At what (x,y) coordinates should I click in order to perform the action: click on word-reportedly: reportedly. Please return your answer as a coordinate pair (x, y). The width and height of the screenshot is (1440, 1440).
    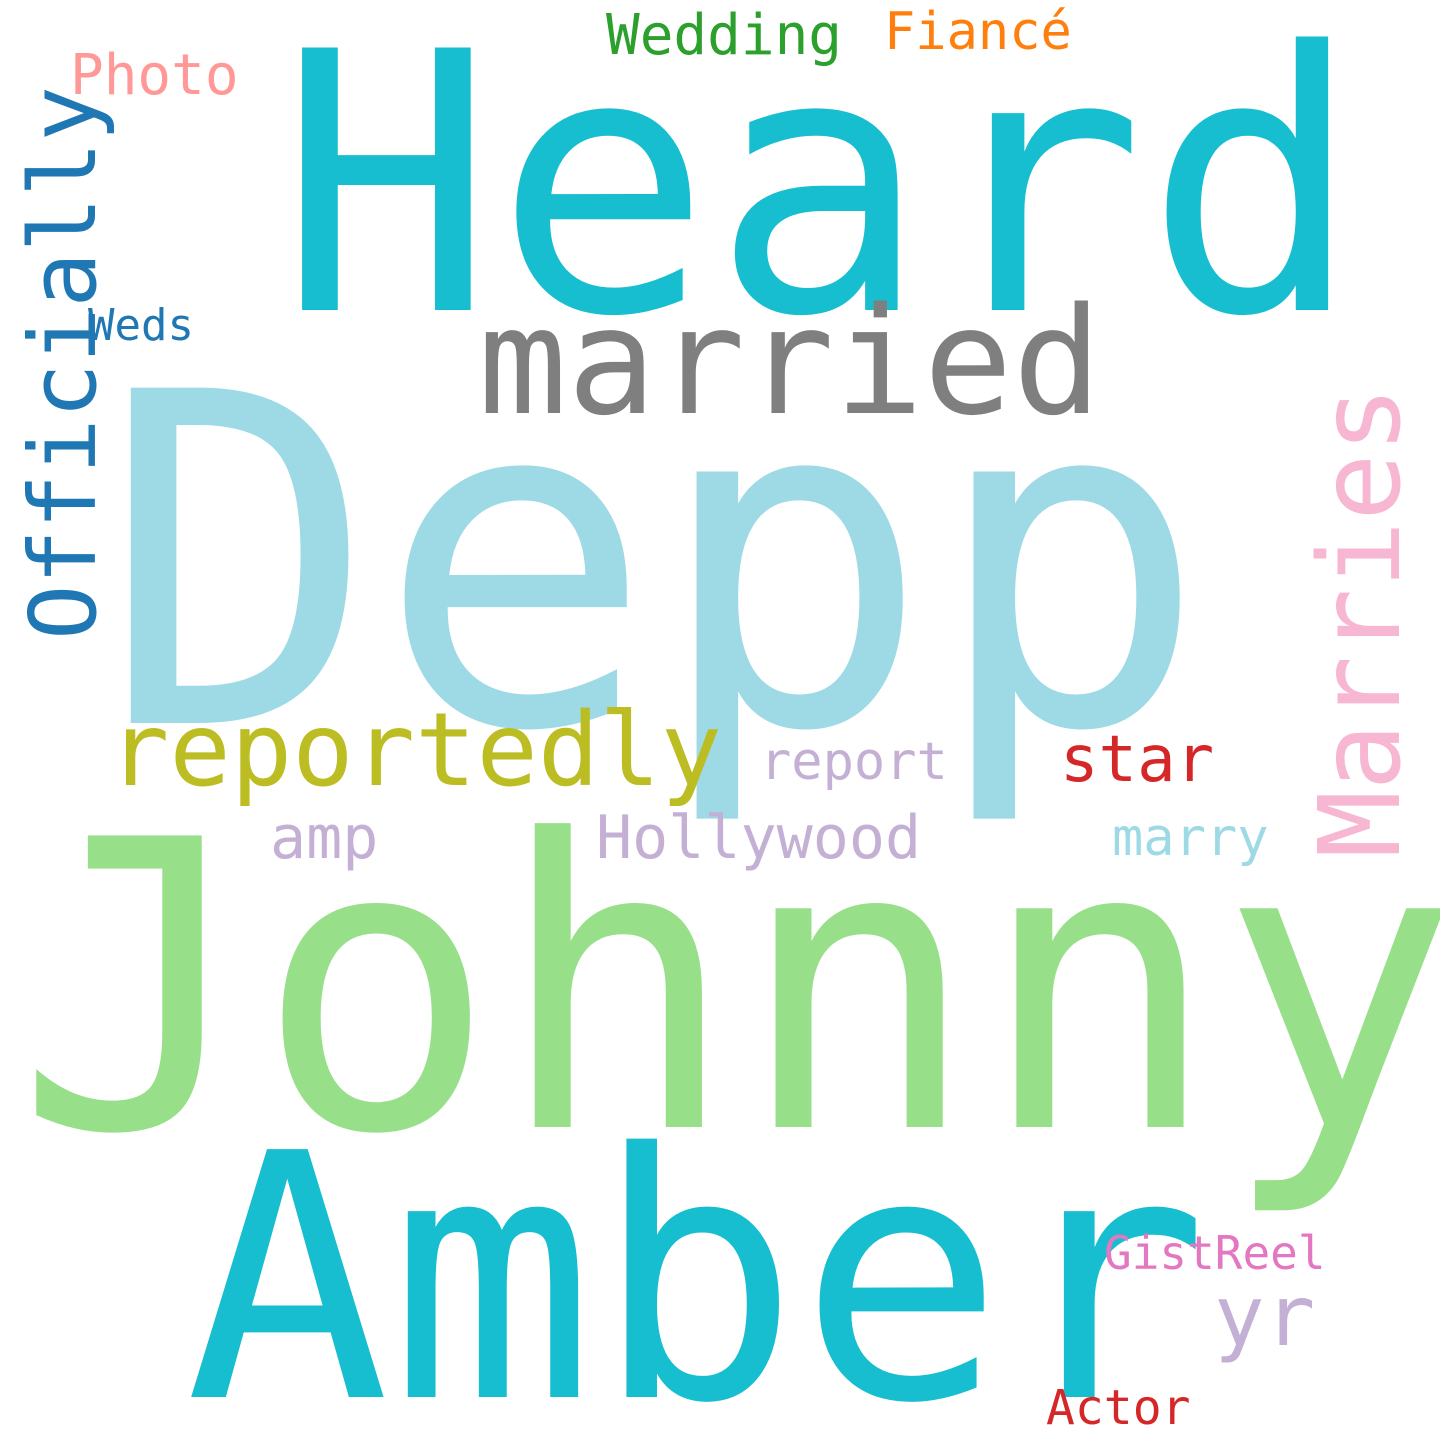
    Looking at the image, I should click on (415, 750).